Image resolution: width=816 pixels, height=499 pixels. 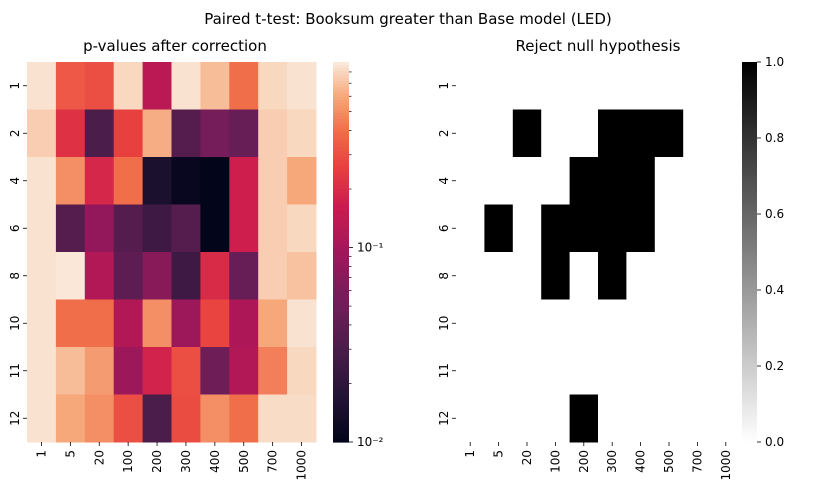 I want to click on x-tick-label: 100, so click(x=555, y=461).